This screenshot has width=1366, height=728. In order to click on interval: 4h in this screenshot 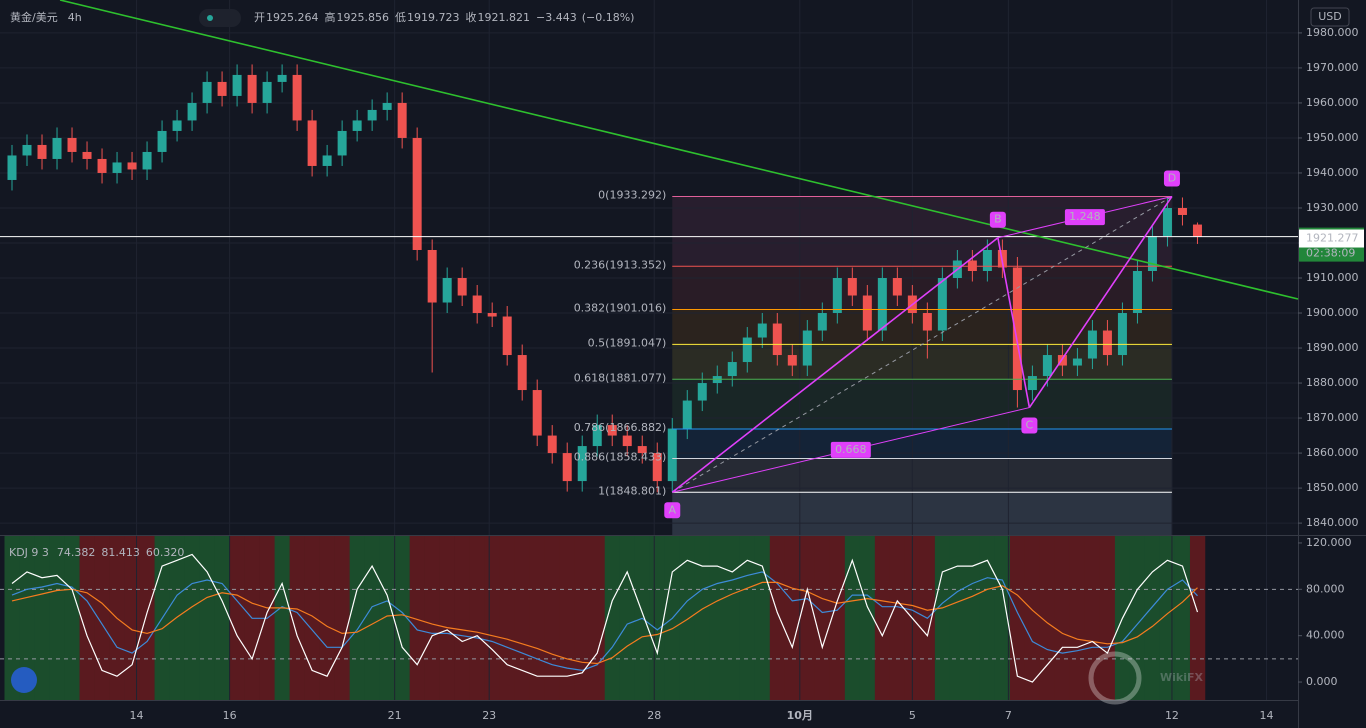, I will do `click(75, 17)`.